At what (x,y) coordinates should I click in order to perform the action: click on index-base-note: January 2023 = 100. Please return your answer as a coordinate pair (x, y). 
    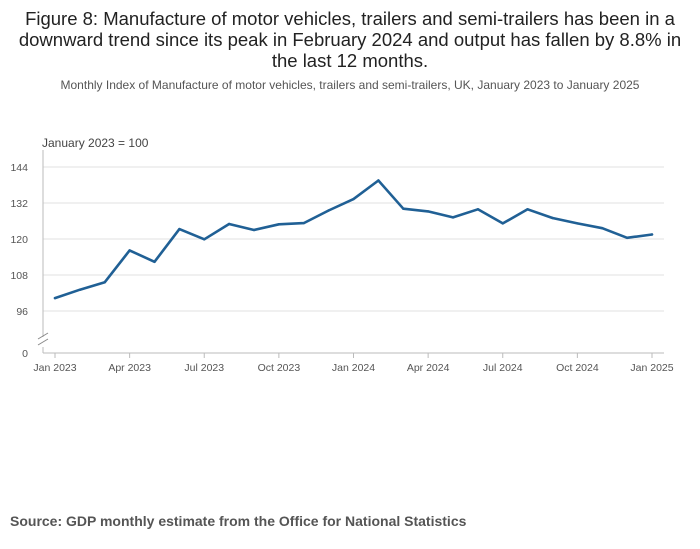
    Looking at the image, I should click on (95, 143).